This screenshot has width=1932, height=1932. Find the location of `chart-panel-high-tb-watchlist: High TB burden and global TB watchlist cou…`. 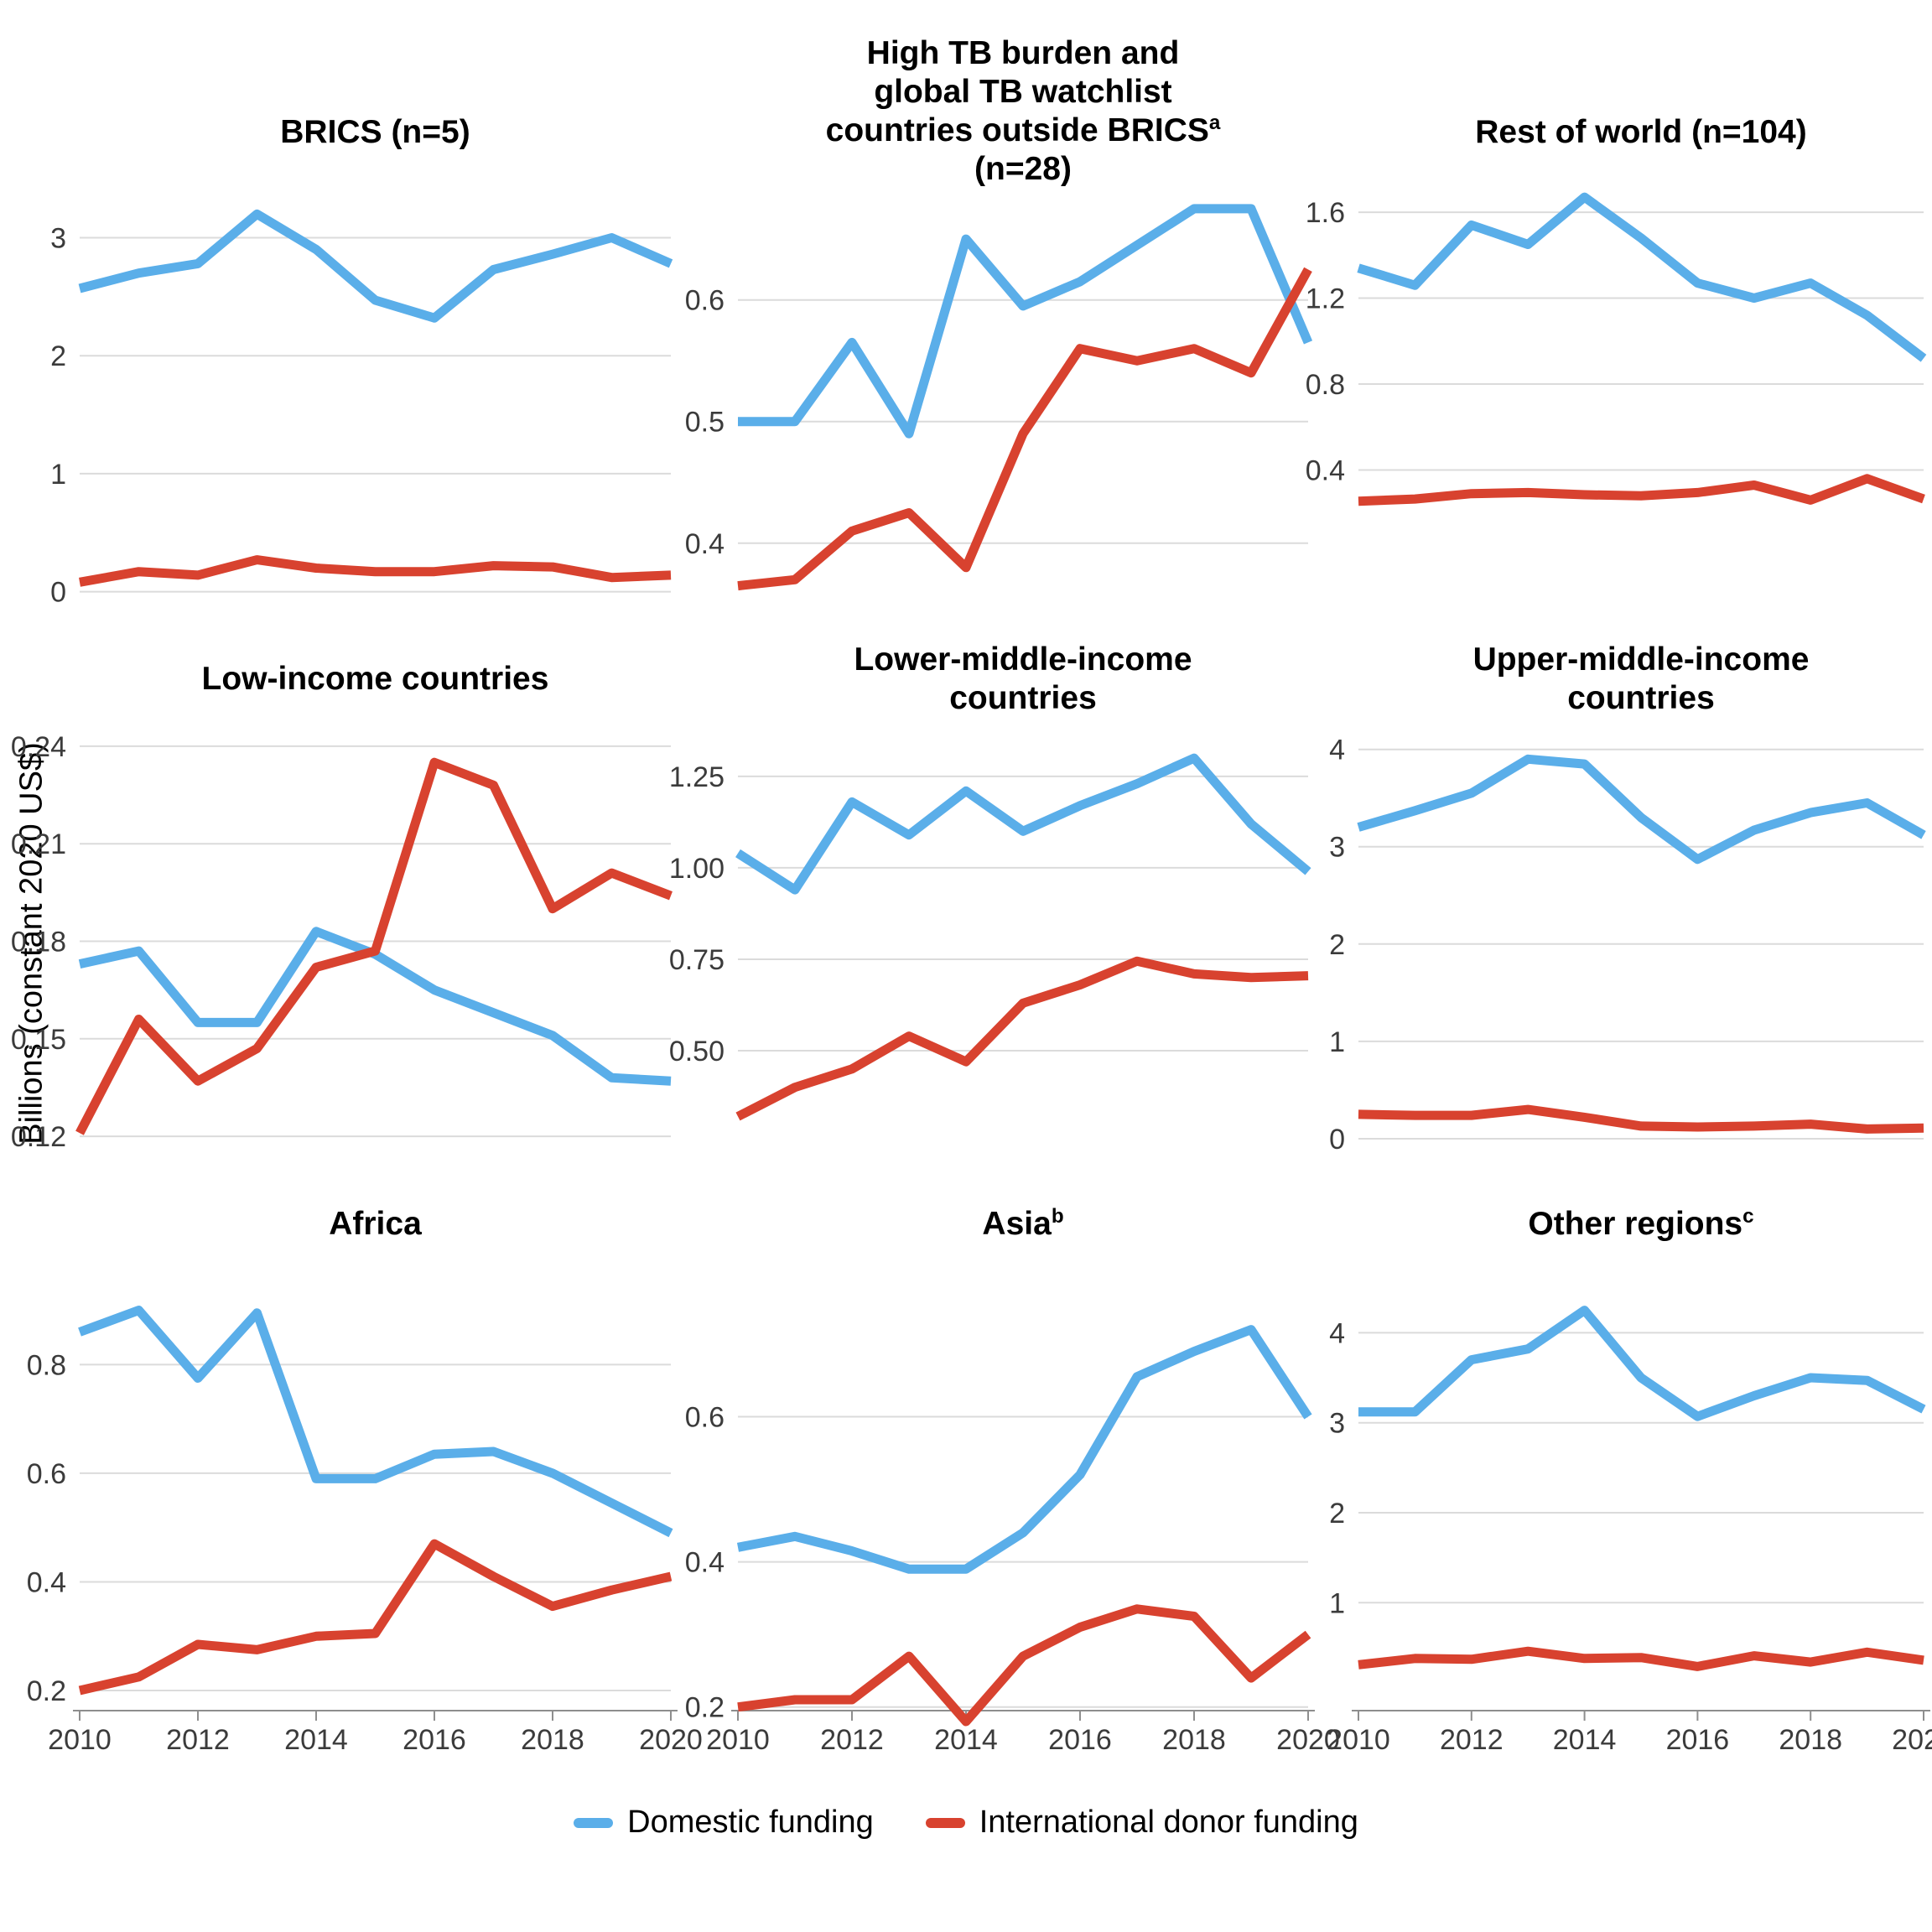

chart-panel-high-tb-watchlist: High TB burden and global TB watchlist cou… is located at coordinates (1002, 316).